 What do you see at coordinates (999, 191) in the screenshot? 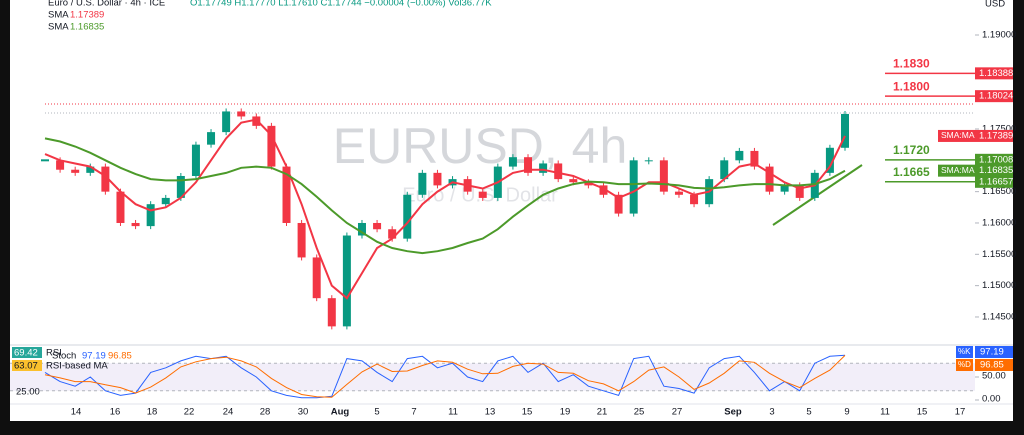
I see `y-tick-label: 1.16500` at bounding box center [999, 191].